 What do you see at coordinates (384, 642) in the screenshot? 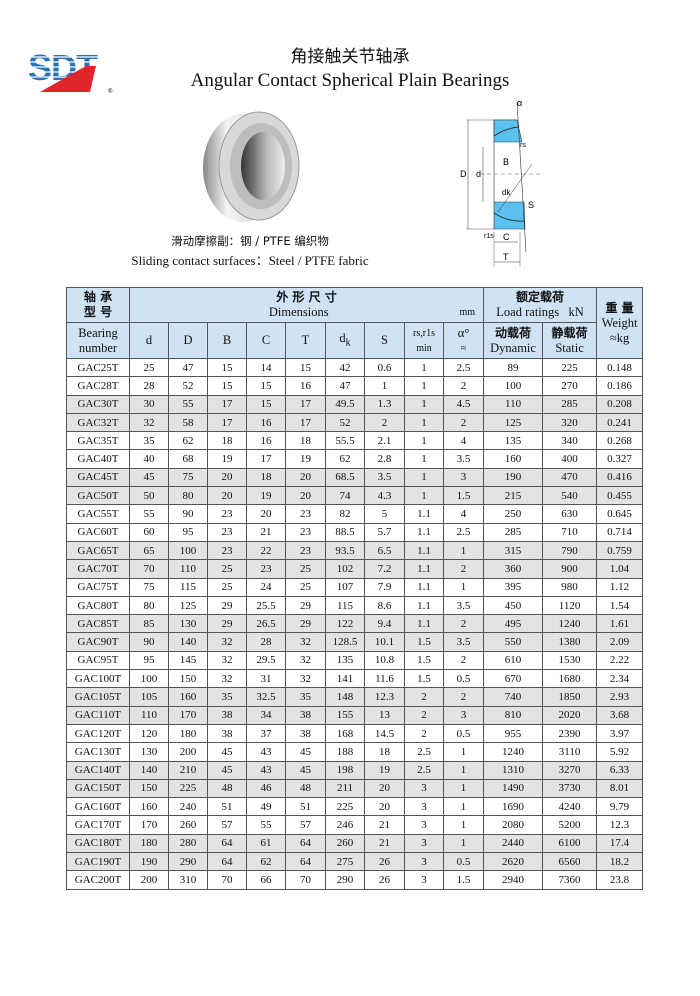
I see `table-cell: 10.1` at bounding box center [384, 642].